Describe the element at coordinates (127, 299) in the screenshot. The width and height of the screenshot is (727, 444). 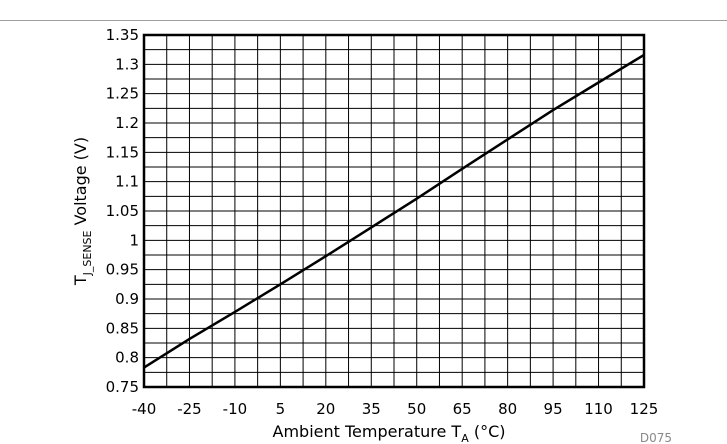
I see `y-tick-label: 0.9` at that location.